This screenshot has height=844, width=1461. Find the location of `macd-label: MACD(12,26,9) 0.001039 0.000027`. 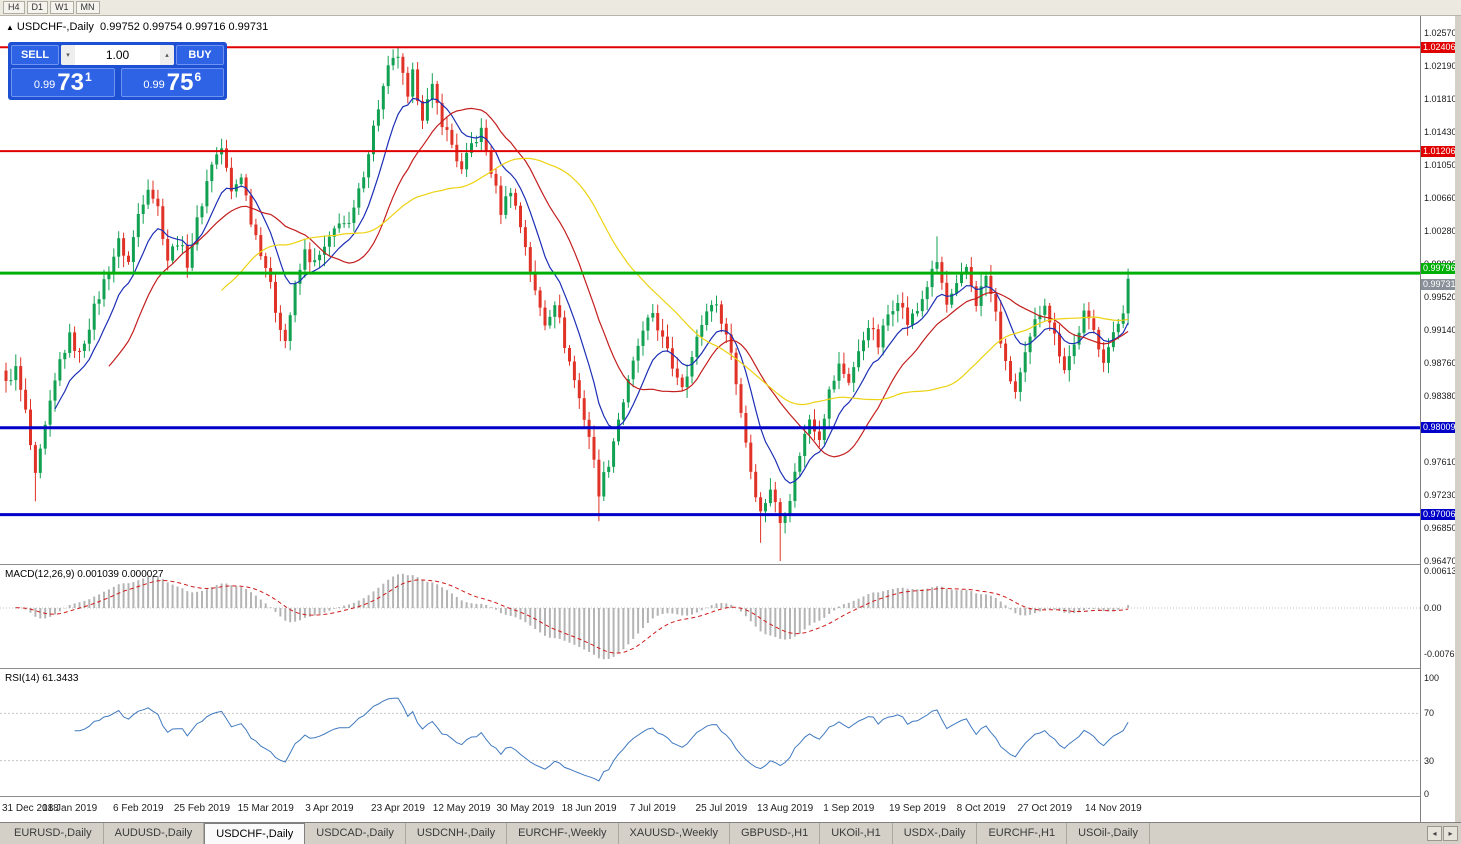

macd-label: MACD(12,26,9) 0.001039 0.000027 is located at coordinates (84, 574).